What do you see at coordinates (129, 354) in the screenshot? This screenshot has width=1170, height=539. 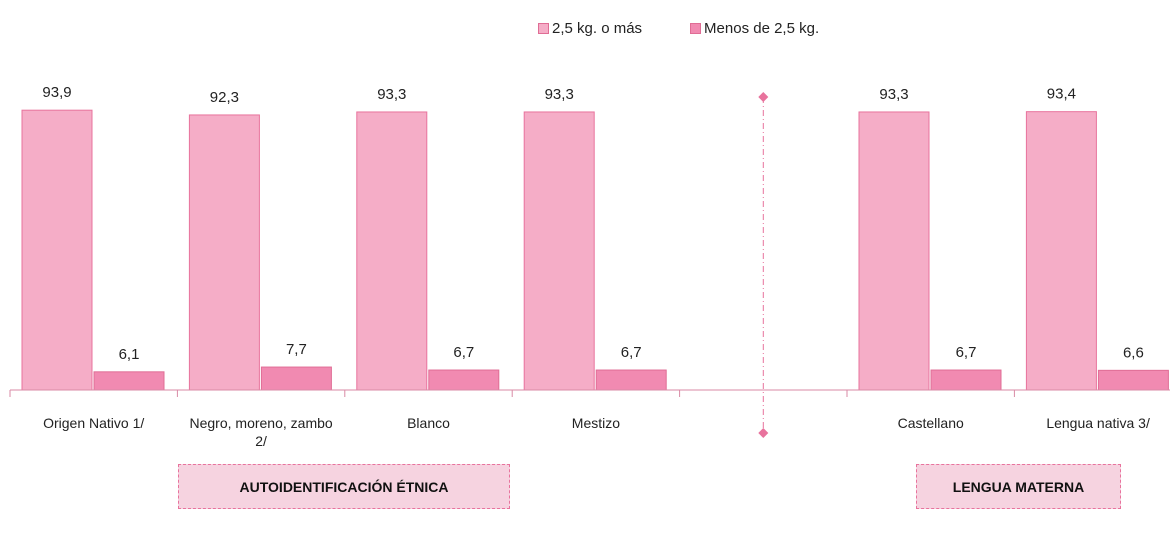 I see `data-label-2-0: 6,1` at bounding box center [129, 354].